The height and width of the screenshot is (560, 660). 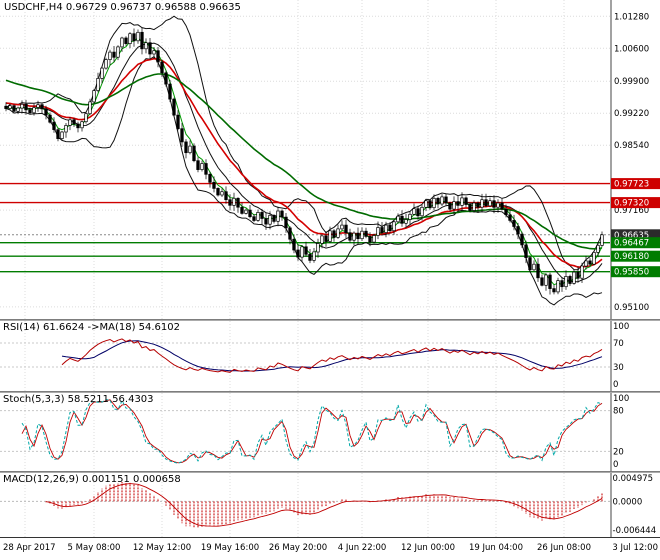 I want to click on rsi-lines, so click(x=332, y=355).